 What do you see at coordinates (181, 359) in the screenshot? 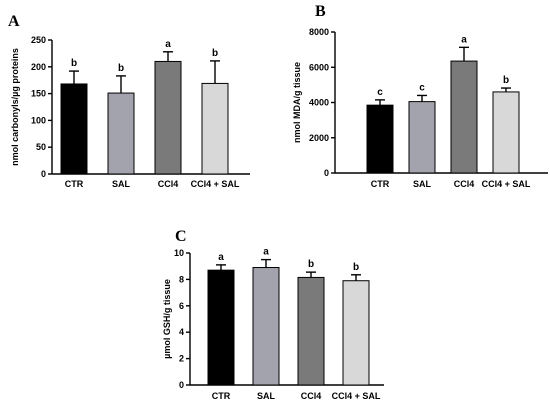
I see `y-tick-label: 2` at bounding box center [181, 359].